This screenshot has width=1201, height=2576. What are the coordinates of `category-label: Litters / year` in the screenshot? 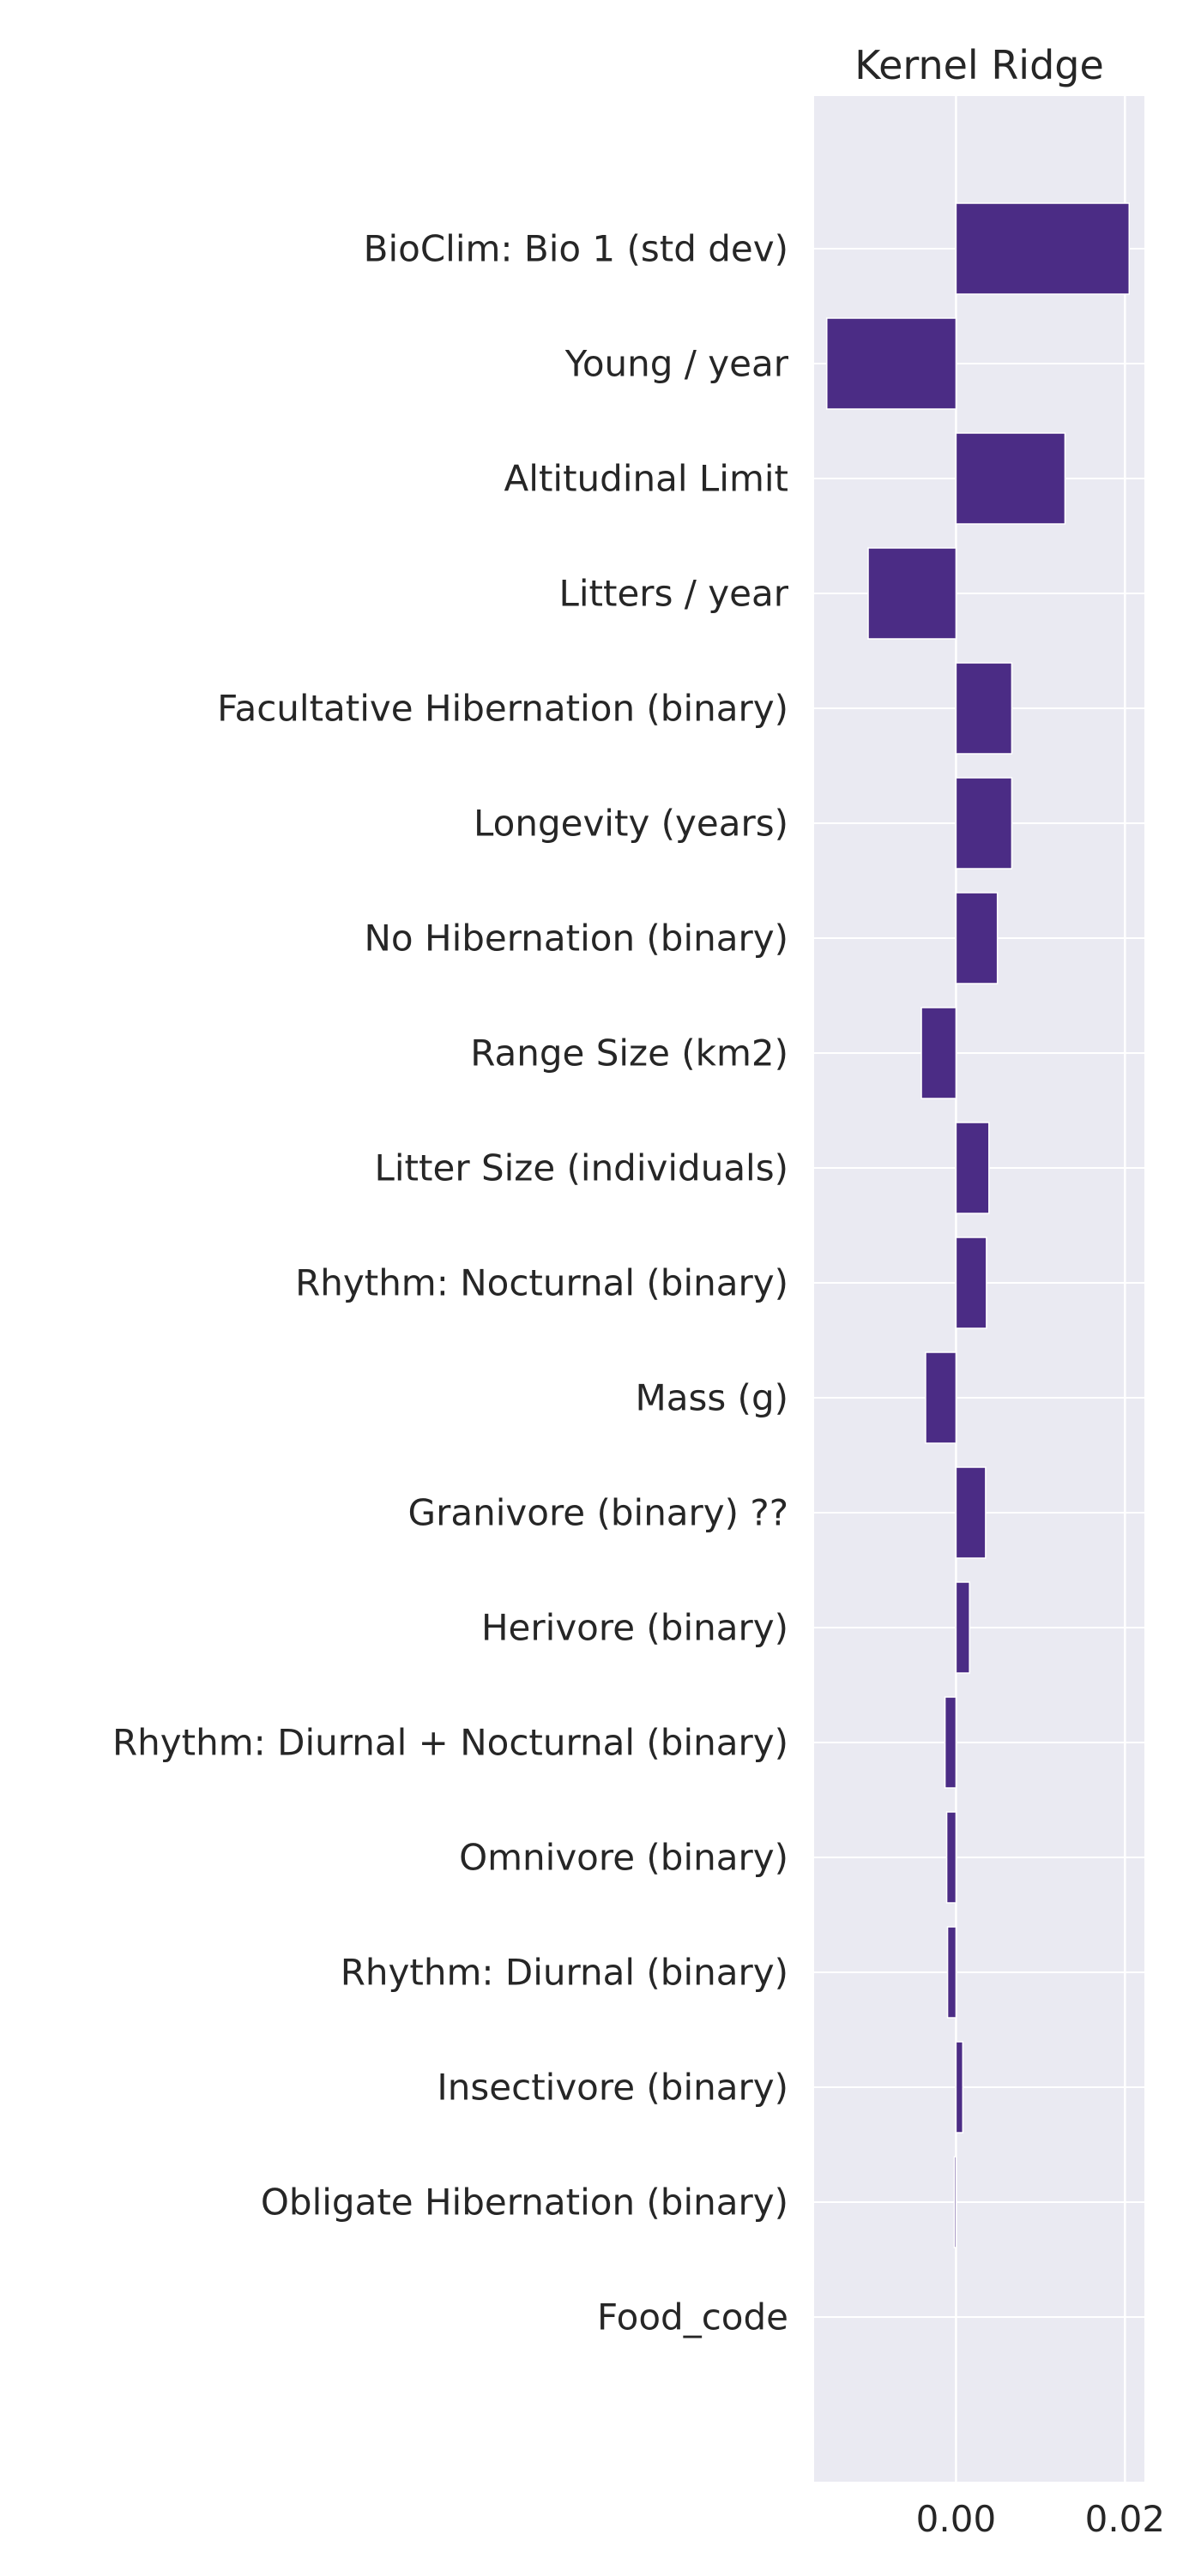 It's located at (673, 594).